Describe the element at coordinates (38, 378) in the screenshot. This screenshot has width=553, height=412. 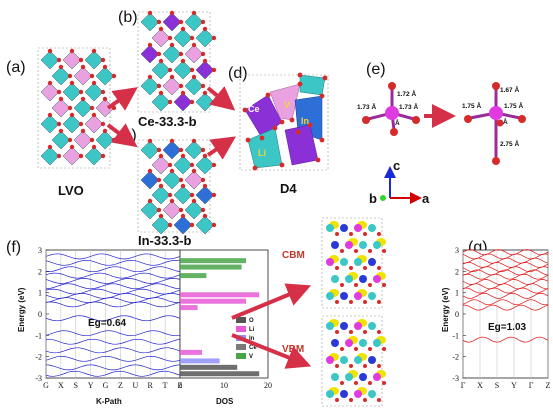
I see `energy-tick: -3` at that location.